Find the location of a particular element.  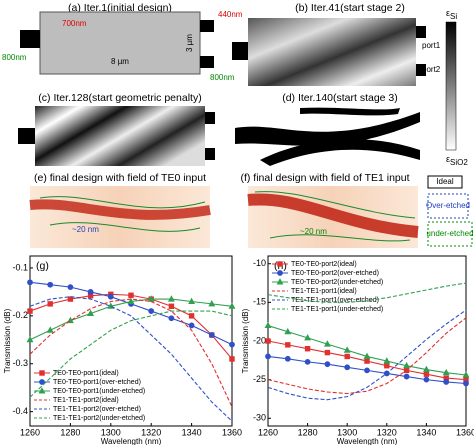

x-tick-label: 1300 is located at coordinates (347, 432).